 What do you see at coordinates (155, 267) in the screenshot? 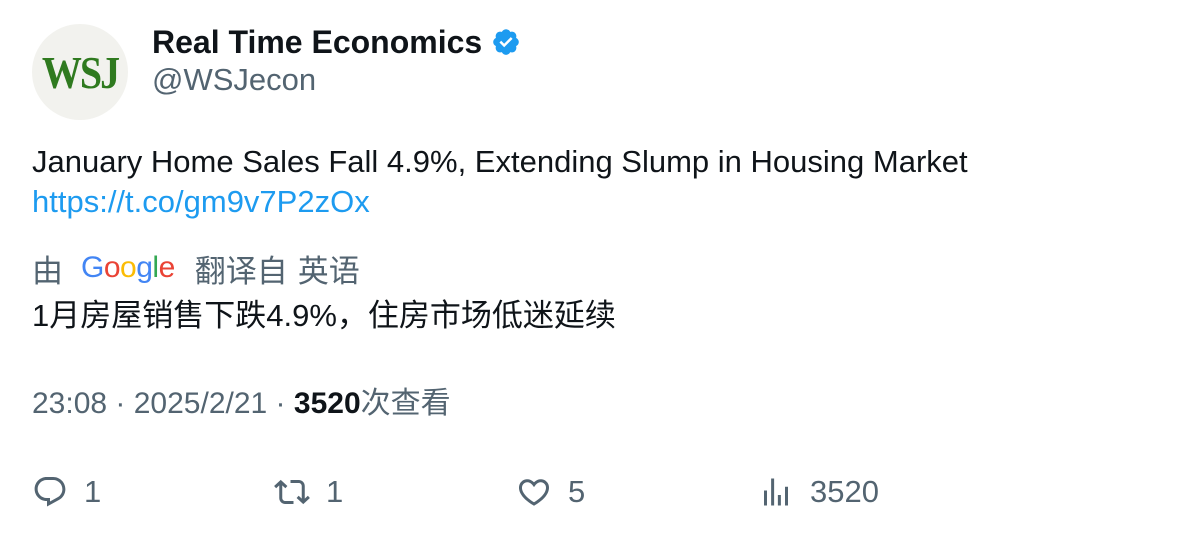
I see `google-letter: l` at bounding box center [155, 267].